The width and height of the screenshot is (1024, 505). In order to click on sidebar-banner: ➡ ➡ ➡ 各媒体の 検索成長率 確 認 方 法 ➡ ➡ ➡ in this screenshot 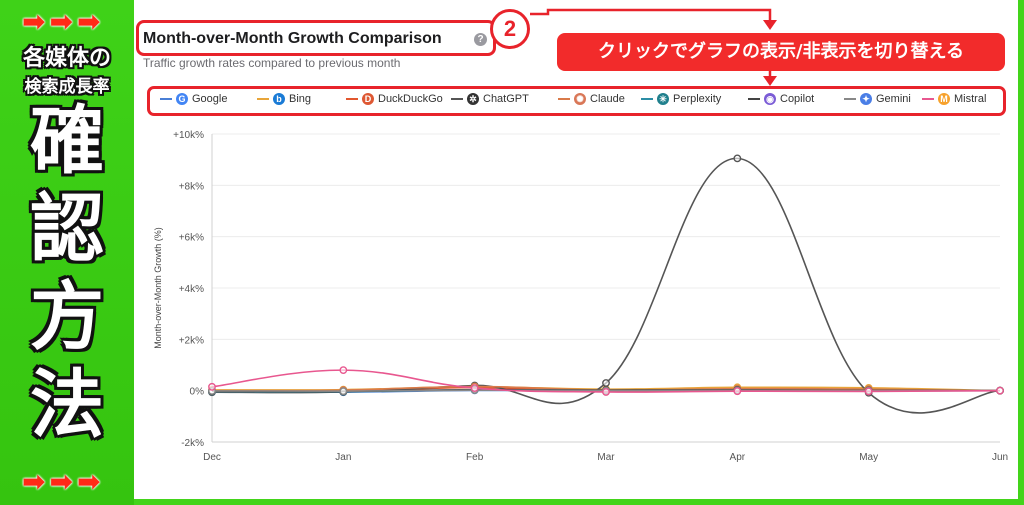, I will do `click(67, 252)`.